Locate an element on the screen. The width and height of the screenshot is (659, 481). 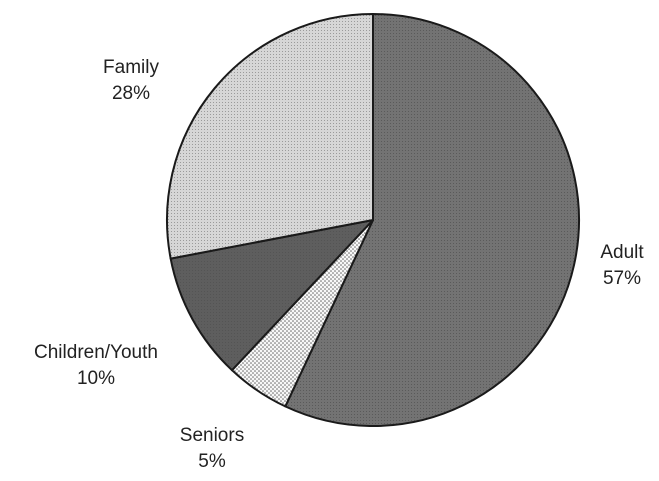
pie-slice-children-youth is located at coordinates (271, 295).